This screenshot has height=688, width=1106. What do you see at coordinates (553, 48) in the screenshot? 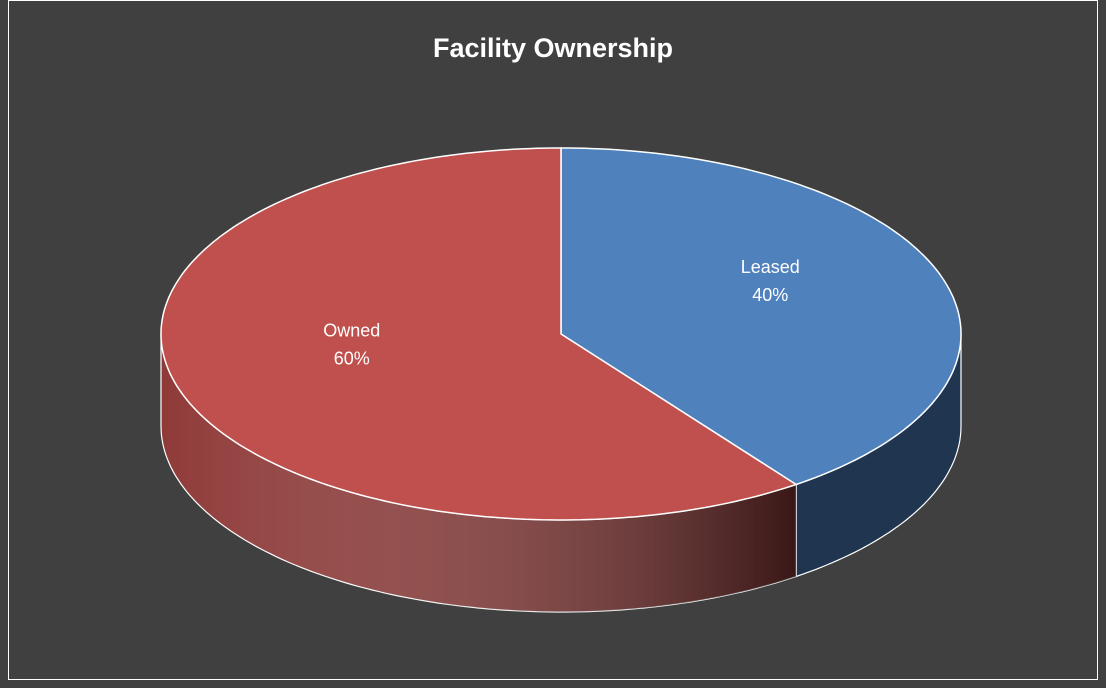
I see `chart-title: Facility Ownership` at bounding box center [553, 48].